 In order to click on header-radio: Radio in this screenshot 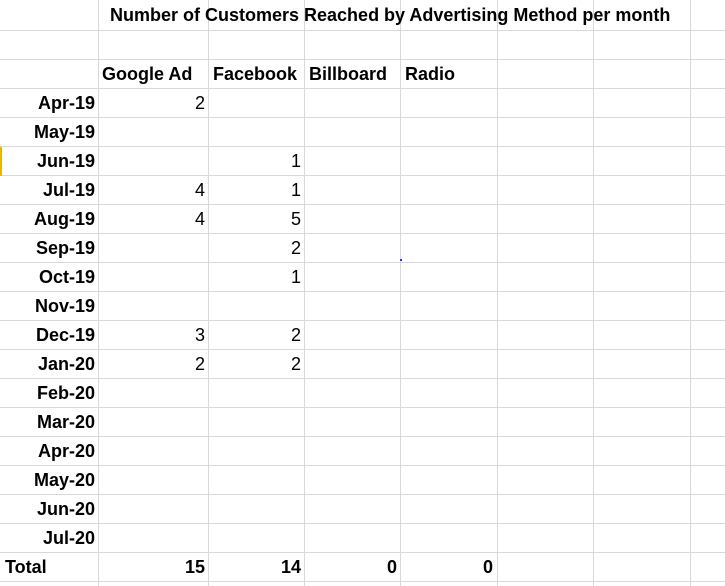, I will do `click(430, 74)`.